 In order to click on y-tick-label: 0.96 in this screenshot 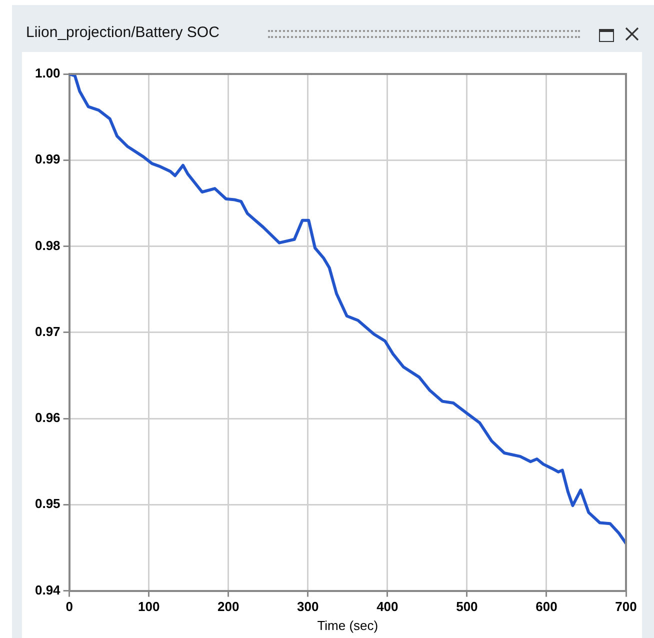, I will do `click(47, 418)`.